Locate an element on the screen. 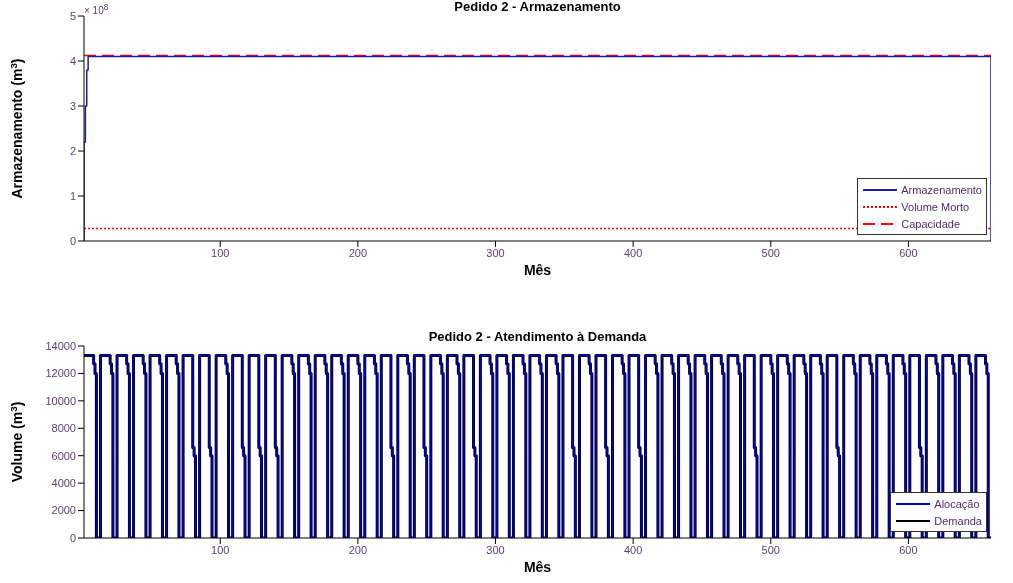 Image resolution: width=1013 pixels, height=583 pixels. y-tick-label: 1 is located at coordinates (72, 195).